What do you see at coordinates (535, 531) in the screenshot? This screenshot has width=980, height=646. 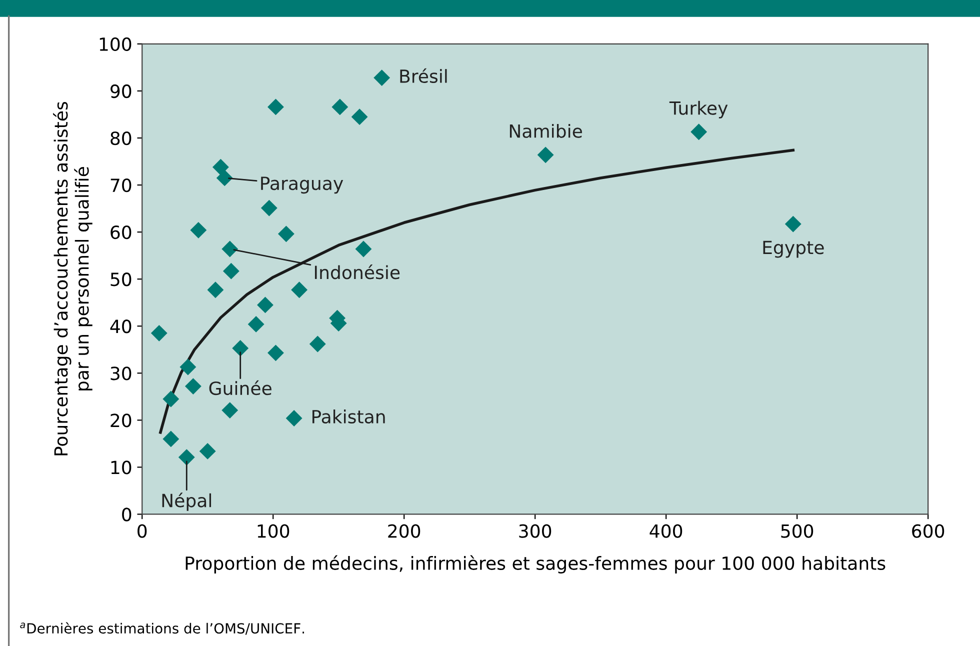 I see `x-tick-label: 300` at bounding box center [535, 531].